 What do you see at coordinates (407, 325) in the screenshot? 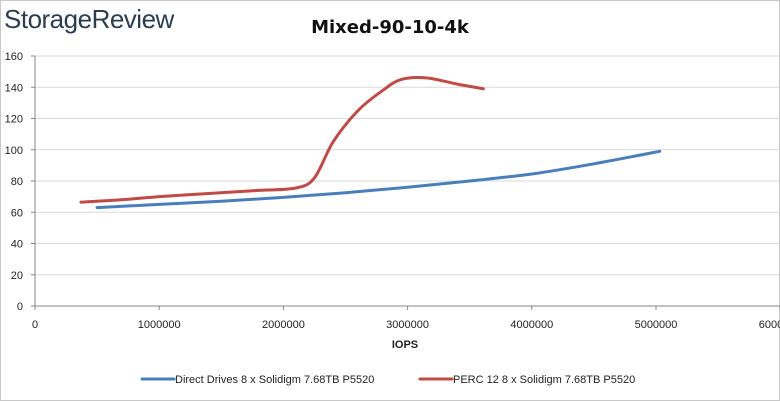
I see `x-tick-label-3000000: 3000000` at bounding box center [407, 325].